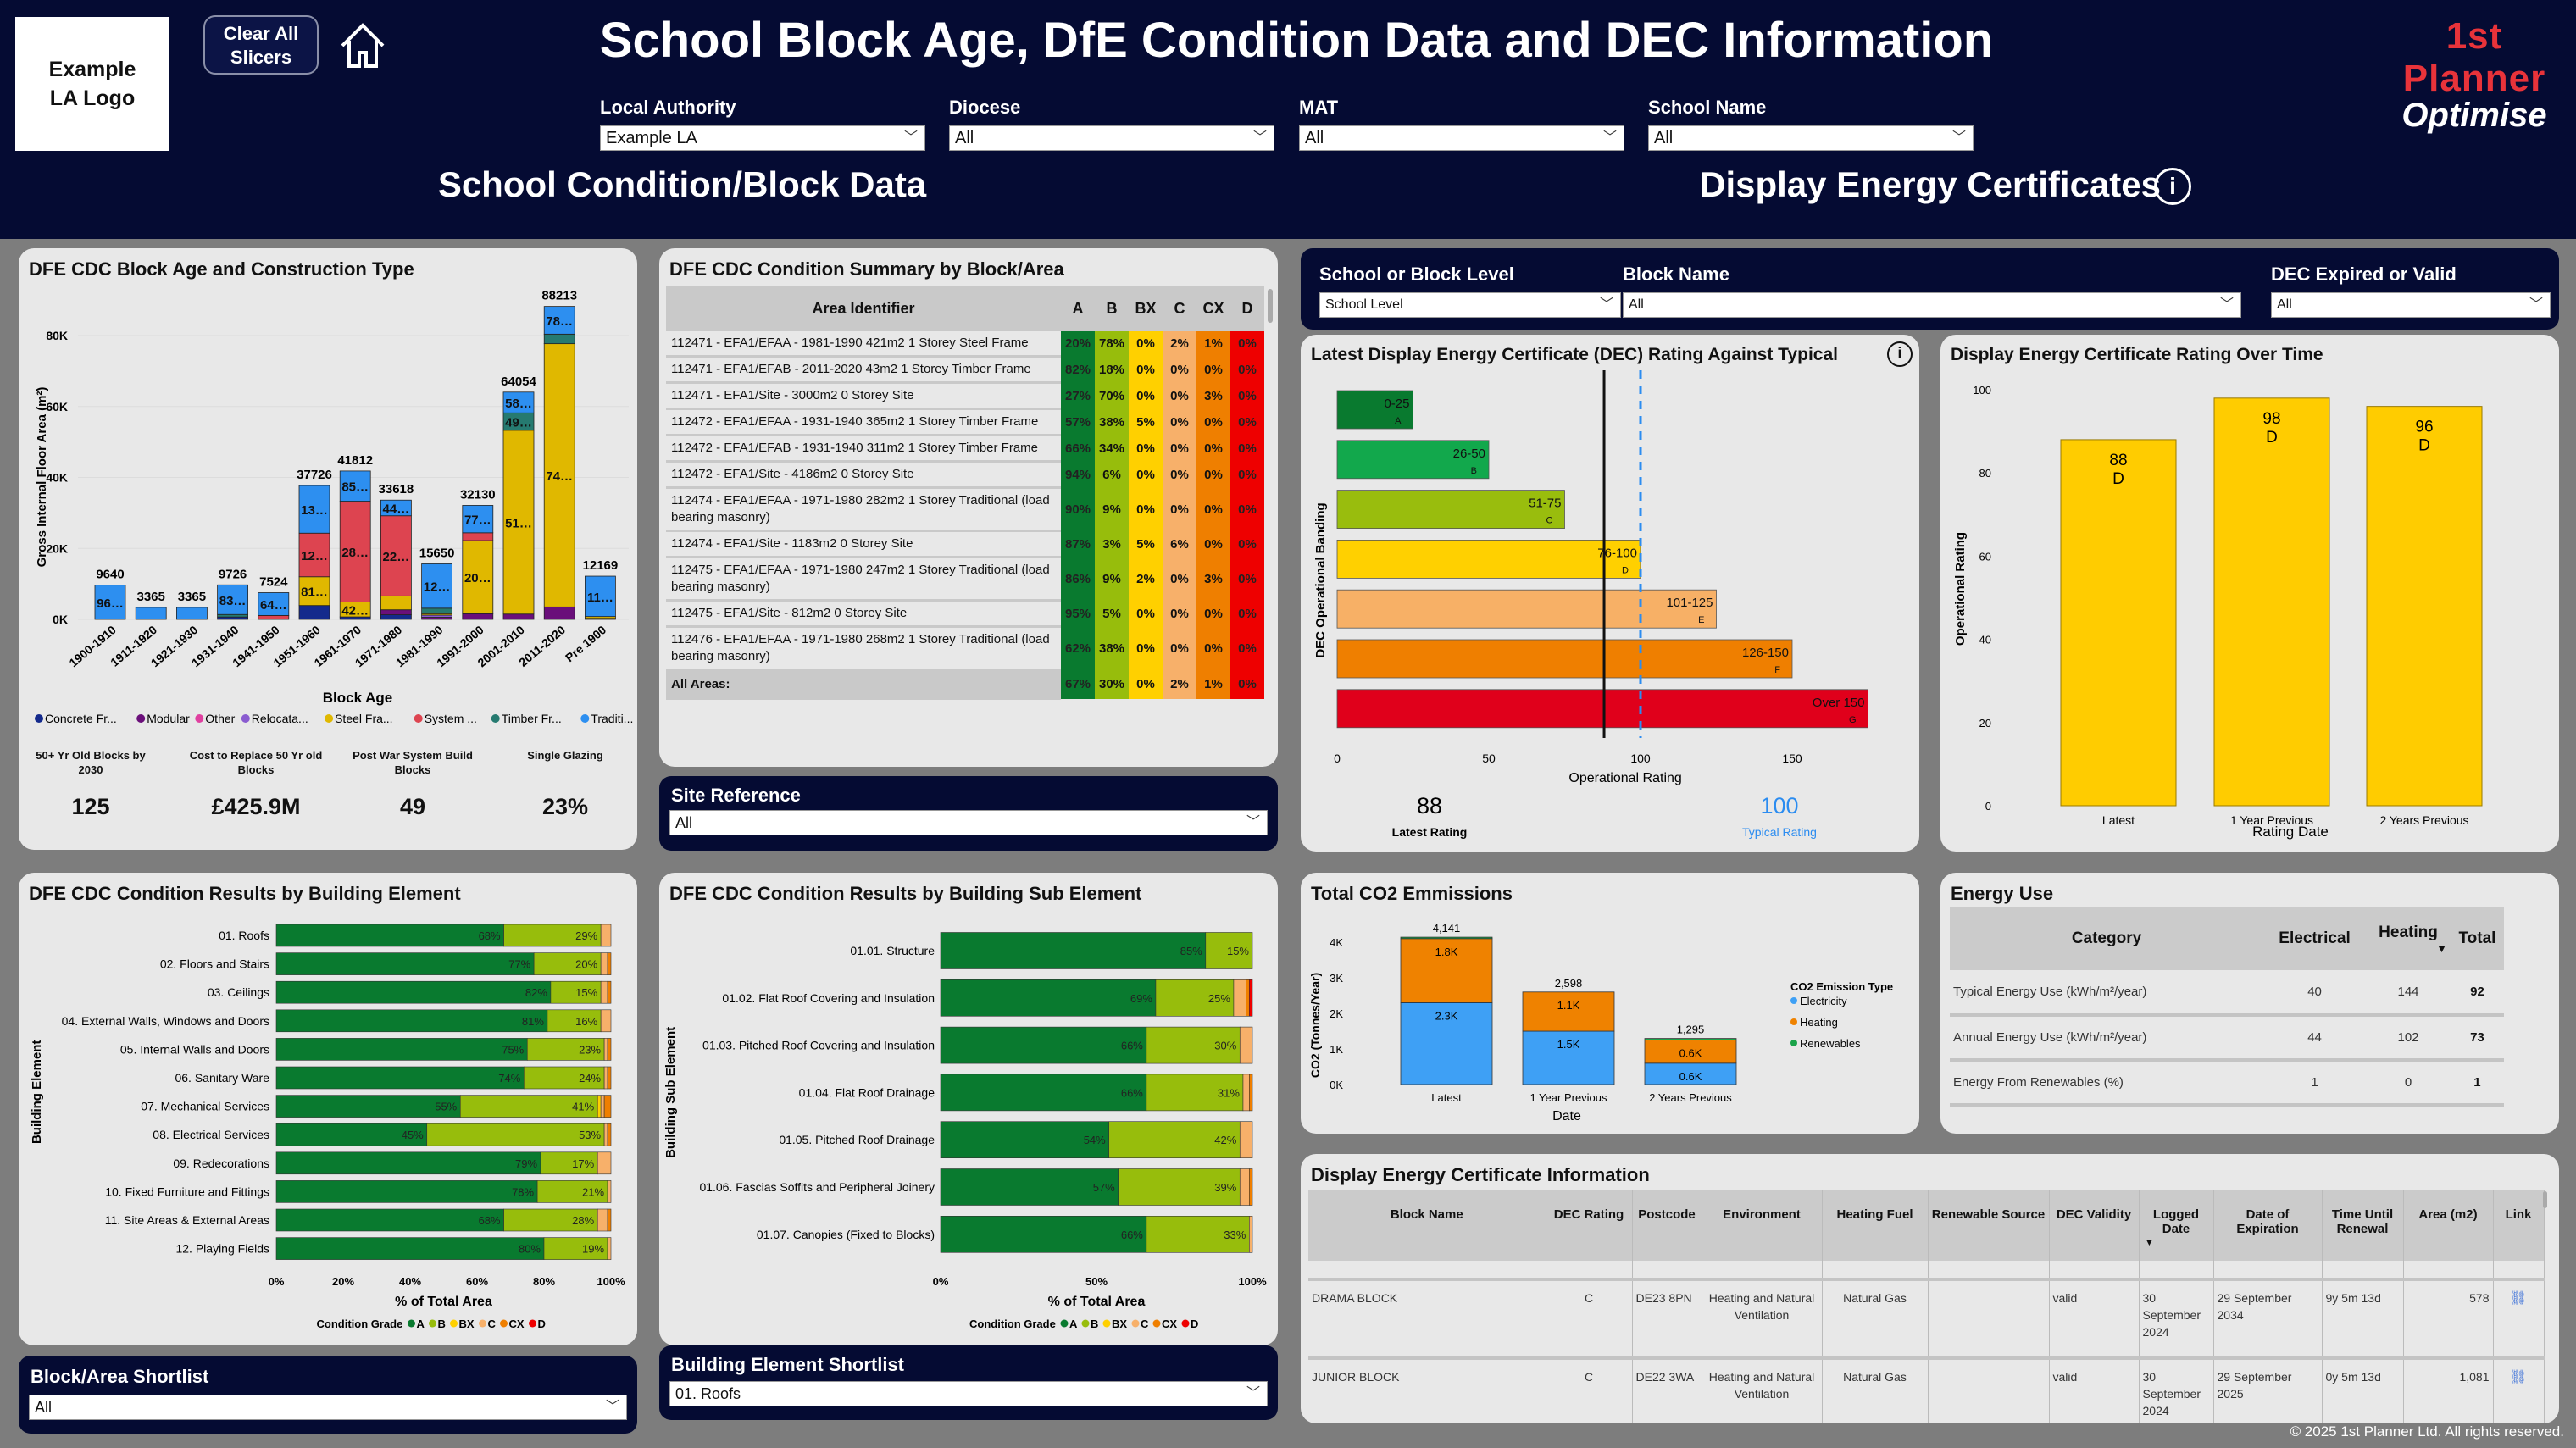 This screenshot has height=1448, width=2576. Describe the element at coordinates (968, 1394) in the screenshot. I see `element-shortlist-dropdown: 01. Roofs ﹀` at that location.